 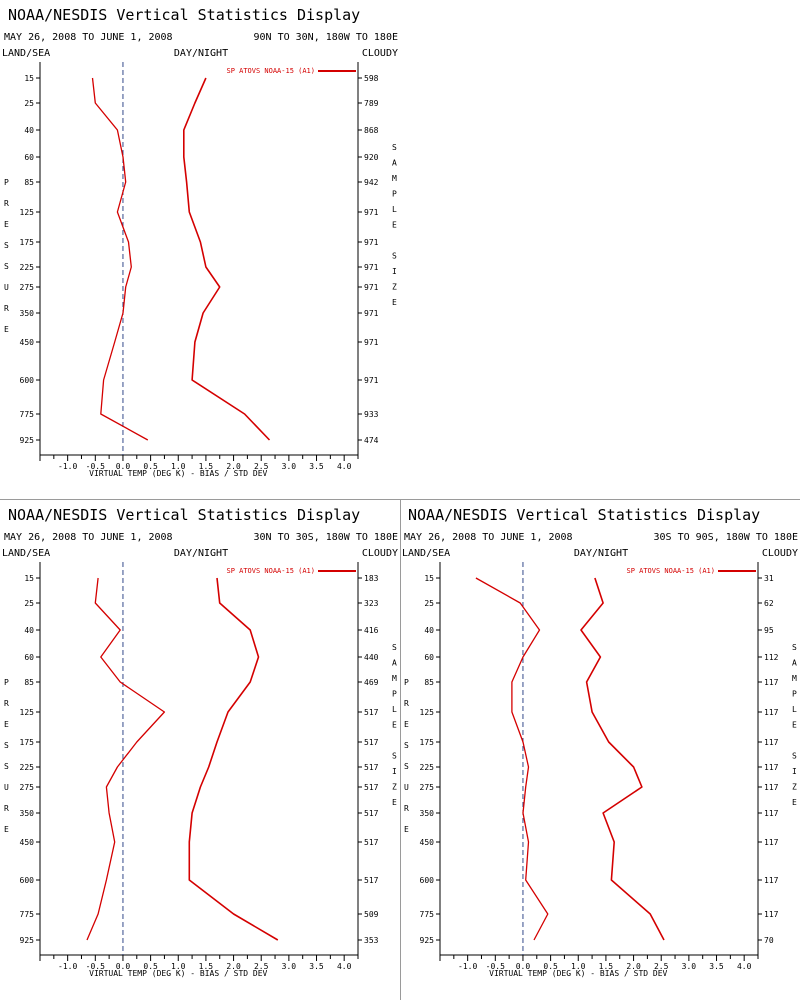 I want to click on y-axis-label-letter: U, so click(x=406, y=787).